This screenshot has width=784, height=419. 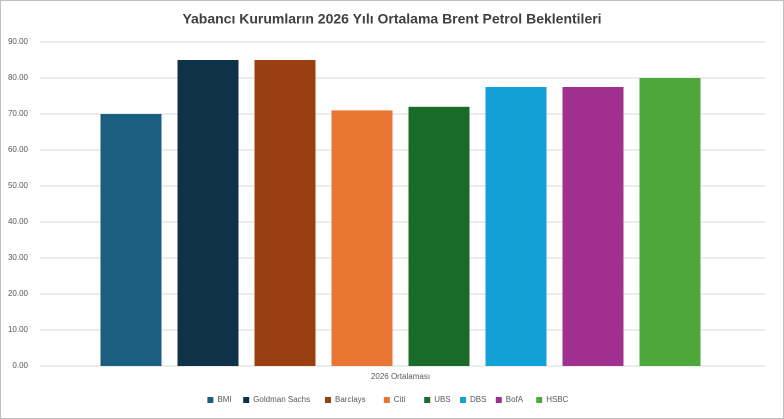 I want to click on y-tick-label: 80.00, so click(x=18, y=77).